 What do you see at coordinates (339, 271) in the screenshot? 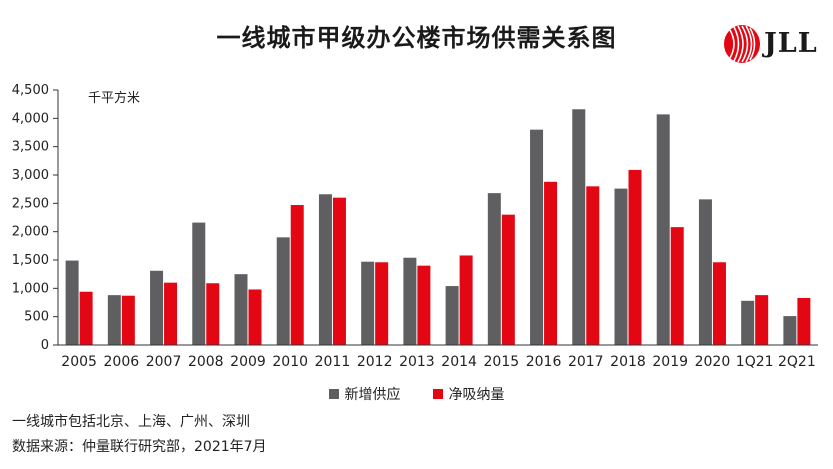
I see `bar-absorption-2011` at bounding box center [339, 271].